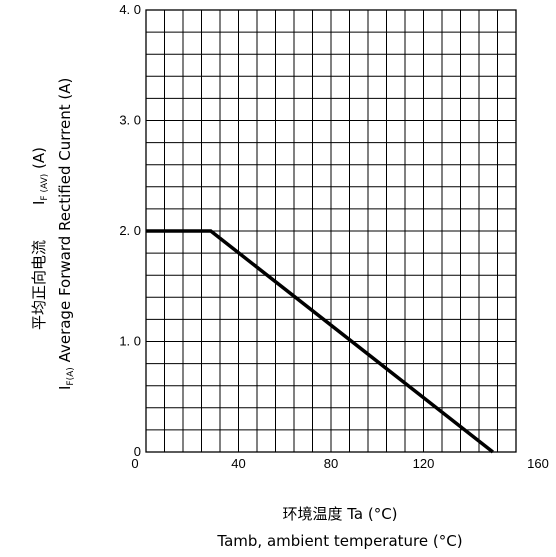 The height and width of the screenshot is (557, 556). What do you see at coordinates (424, 463) in the screenshot?
I see `x-tick-label: 120` at bounding box center [424, 463].